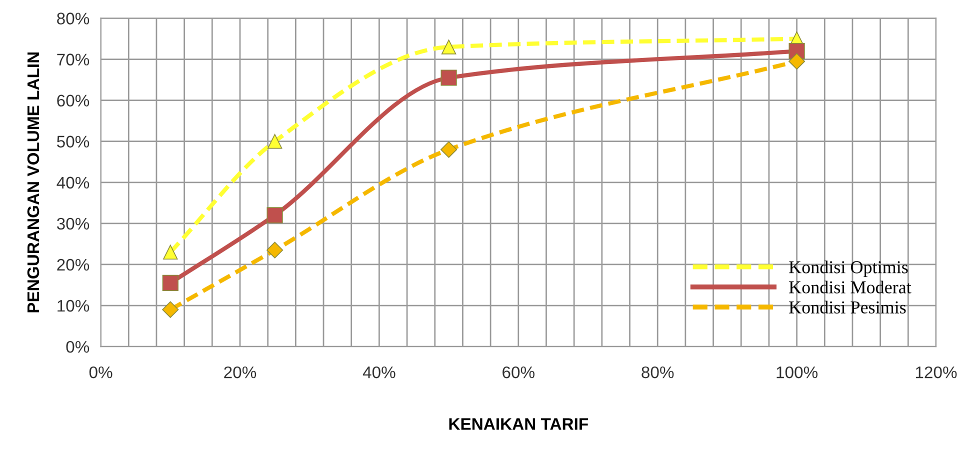 Image resolution: width=960 pixels, height=456 pixels. I want to click on x-axis-title: KENAIKAN TARIF, so click(518, 424).